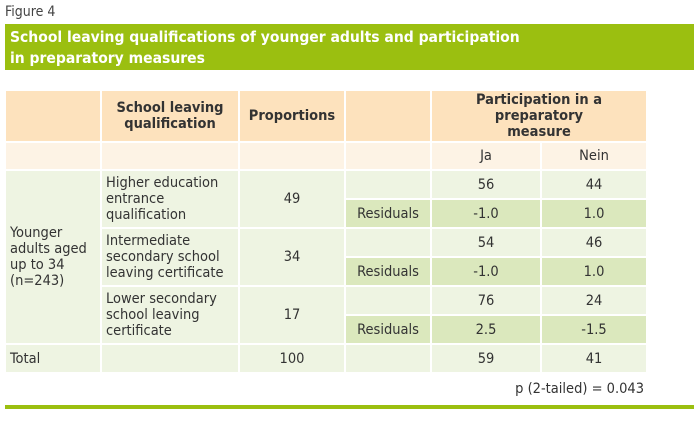 This screenshot has width=700, height=422. Describe the element at coordinates (53, 358) in the screenshot. I see `total-label: Total` at that location.